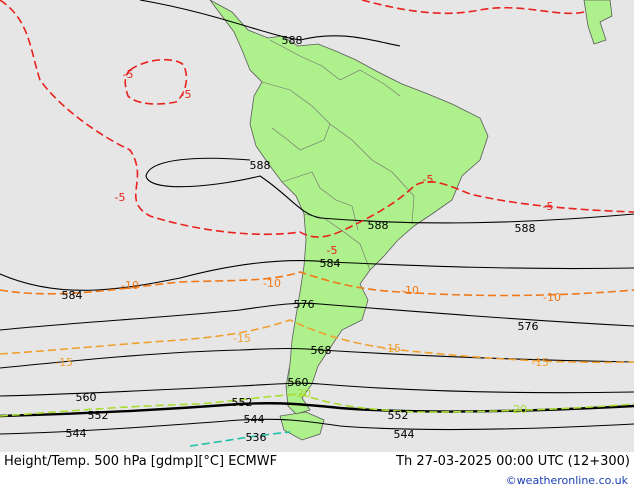 This screenshot has height=490, width=634. What do you see at coordinates (513, 461) in the screenshot?
I see `valid-time: Th 27-03-2025 00:00 UTC (12+300)` at bounding box center [513, 461].